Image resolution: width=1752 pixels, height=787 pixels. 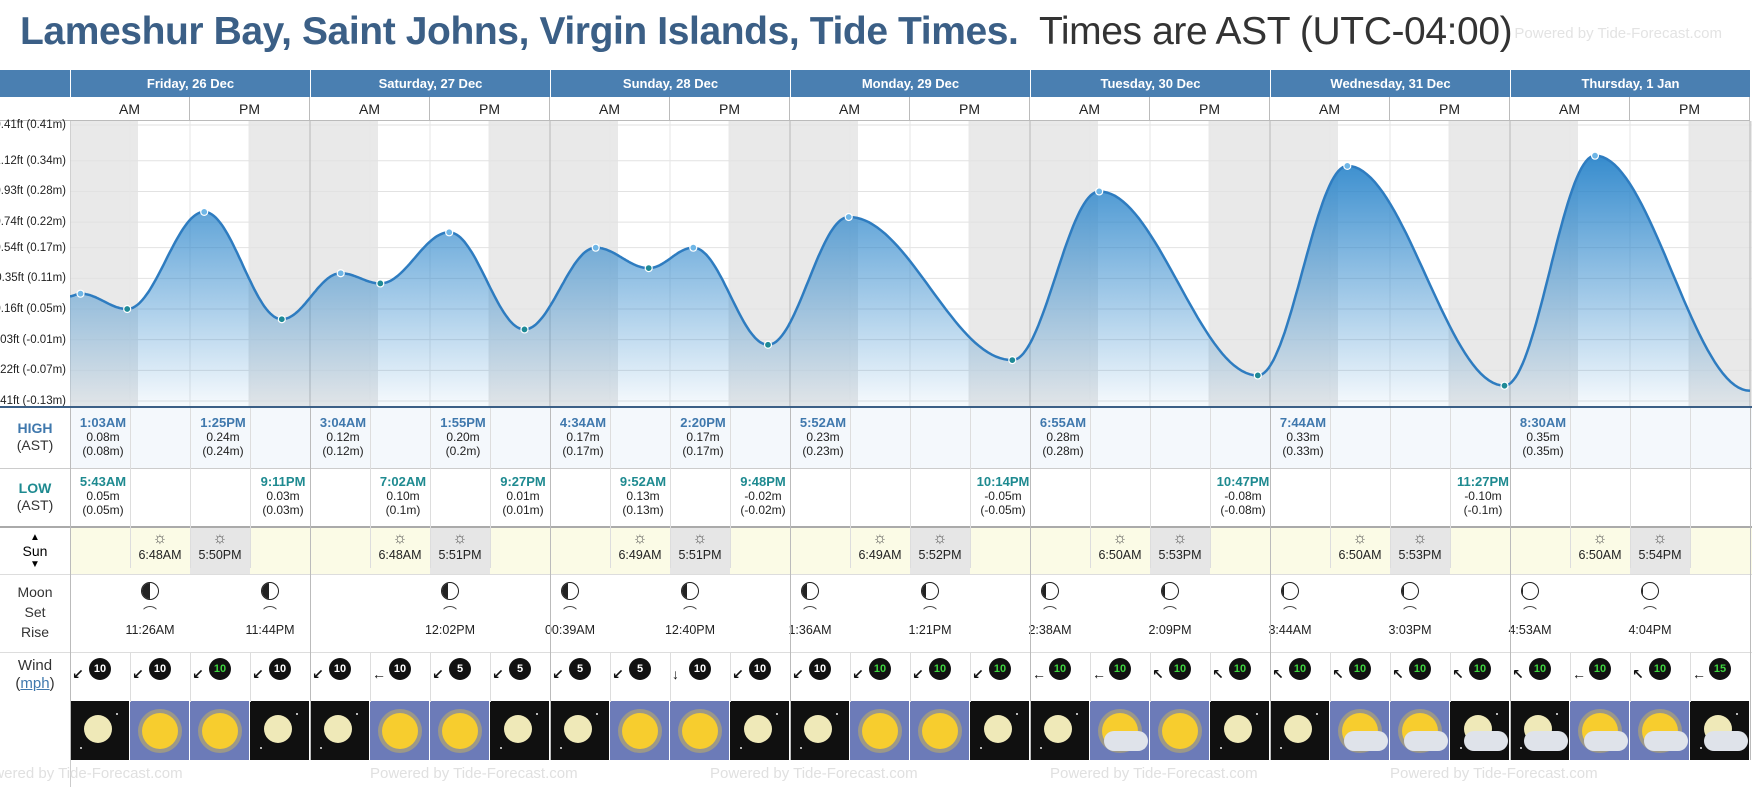 What do you see at coordinates (823, 451) in the screenshot?
I see `high-tide-height-m: (0.23m)` at bounding box center [823, 451].